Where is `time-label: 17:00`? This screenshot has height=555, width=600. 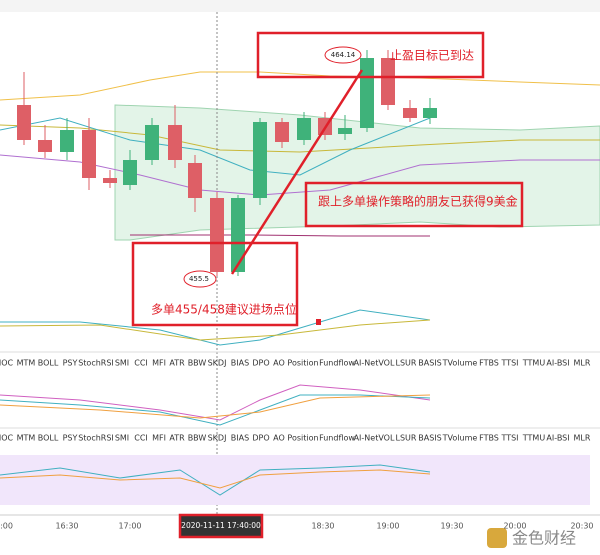 time-label: 17:00 is located at coordinates (129, 526).